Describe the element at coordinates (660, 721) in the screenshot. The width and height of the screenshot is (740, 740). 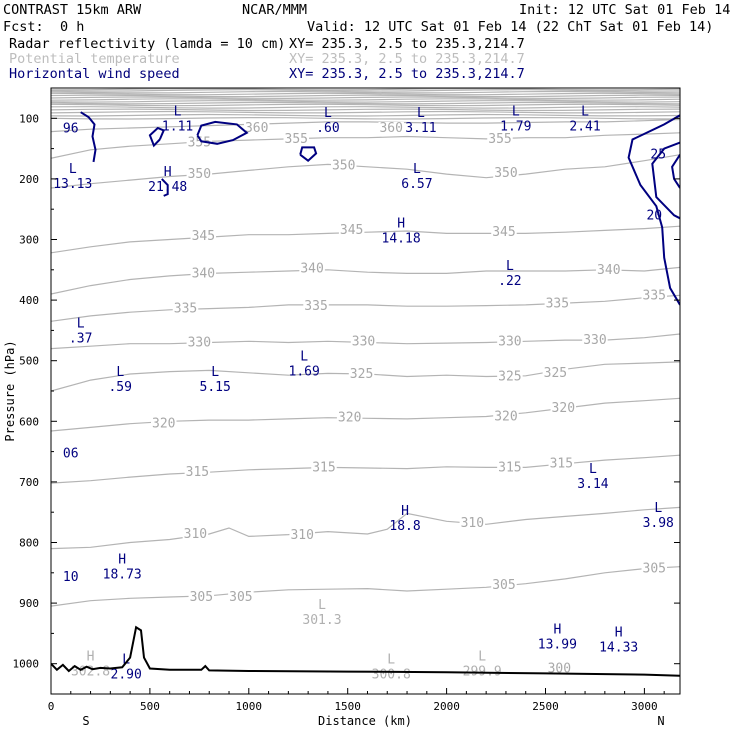
I see `endpoint-north: N` at that location.